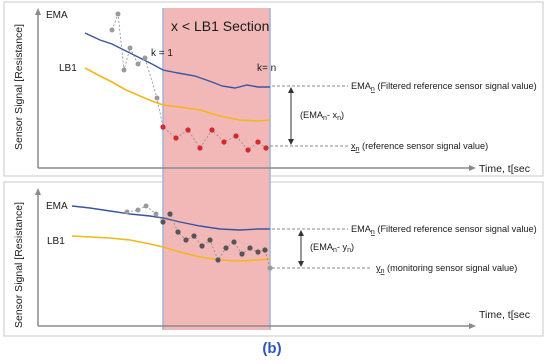 Image resolution: width=545 pixels, height=364 pixels. What do you see at coordinates (291, 90) in the screenshot?
I see `top-diff-arrow-up` at bounding box center [291, 90].